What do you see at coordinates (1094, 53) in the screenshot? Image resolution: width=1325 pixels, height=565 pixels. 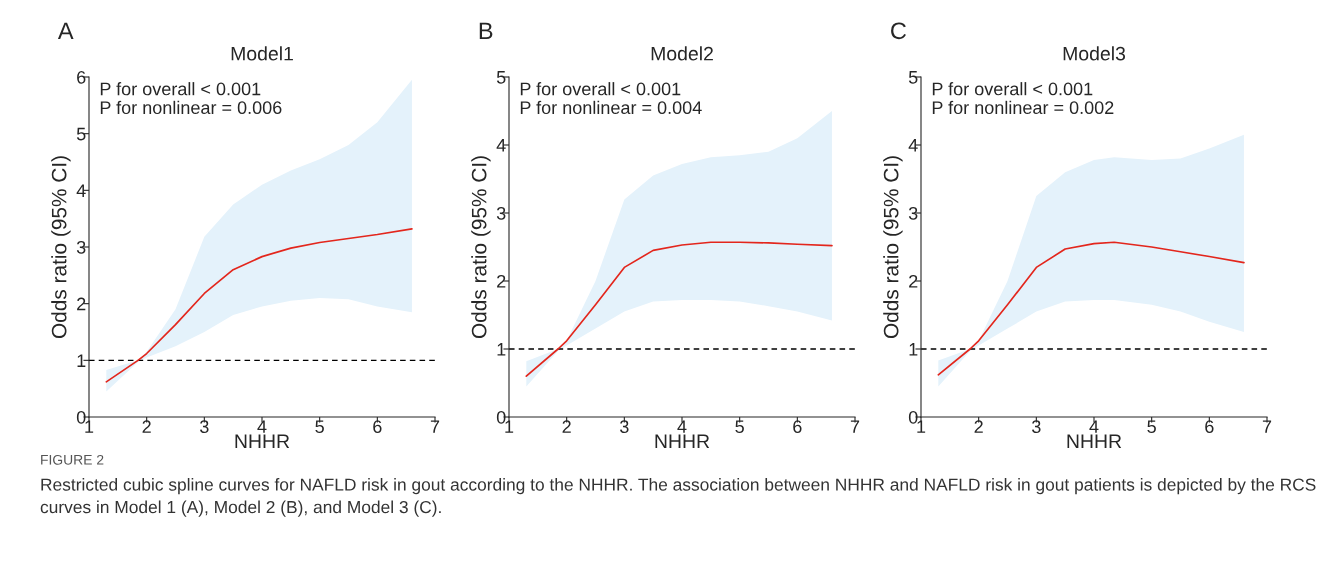 I see `chart-title: Model3` at bounding box center [1094, 53].